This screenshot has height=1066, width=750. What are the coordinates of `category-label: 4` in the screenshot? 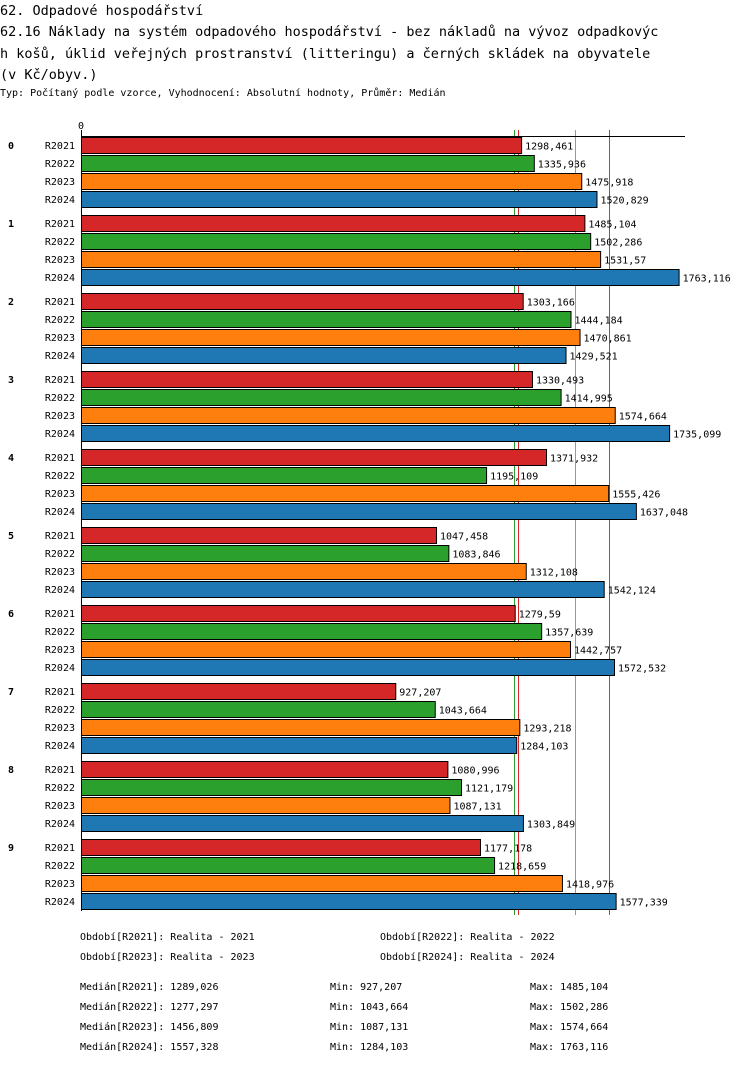 It's located at (11, 458).